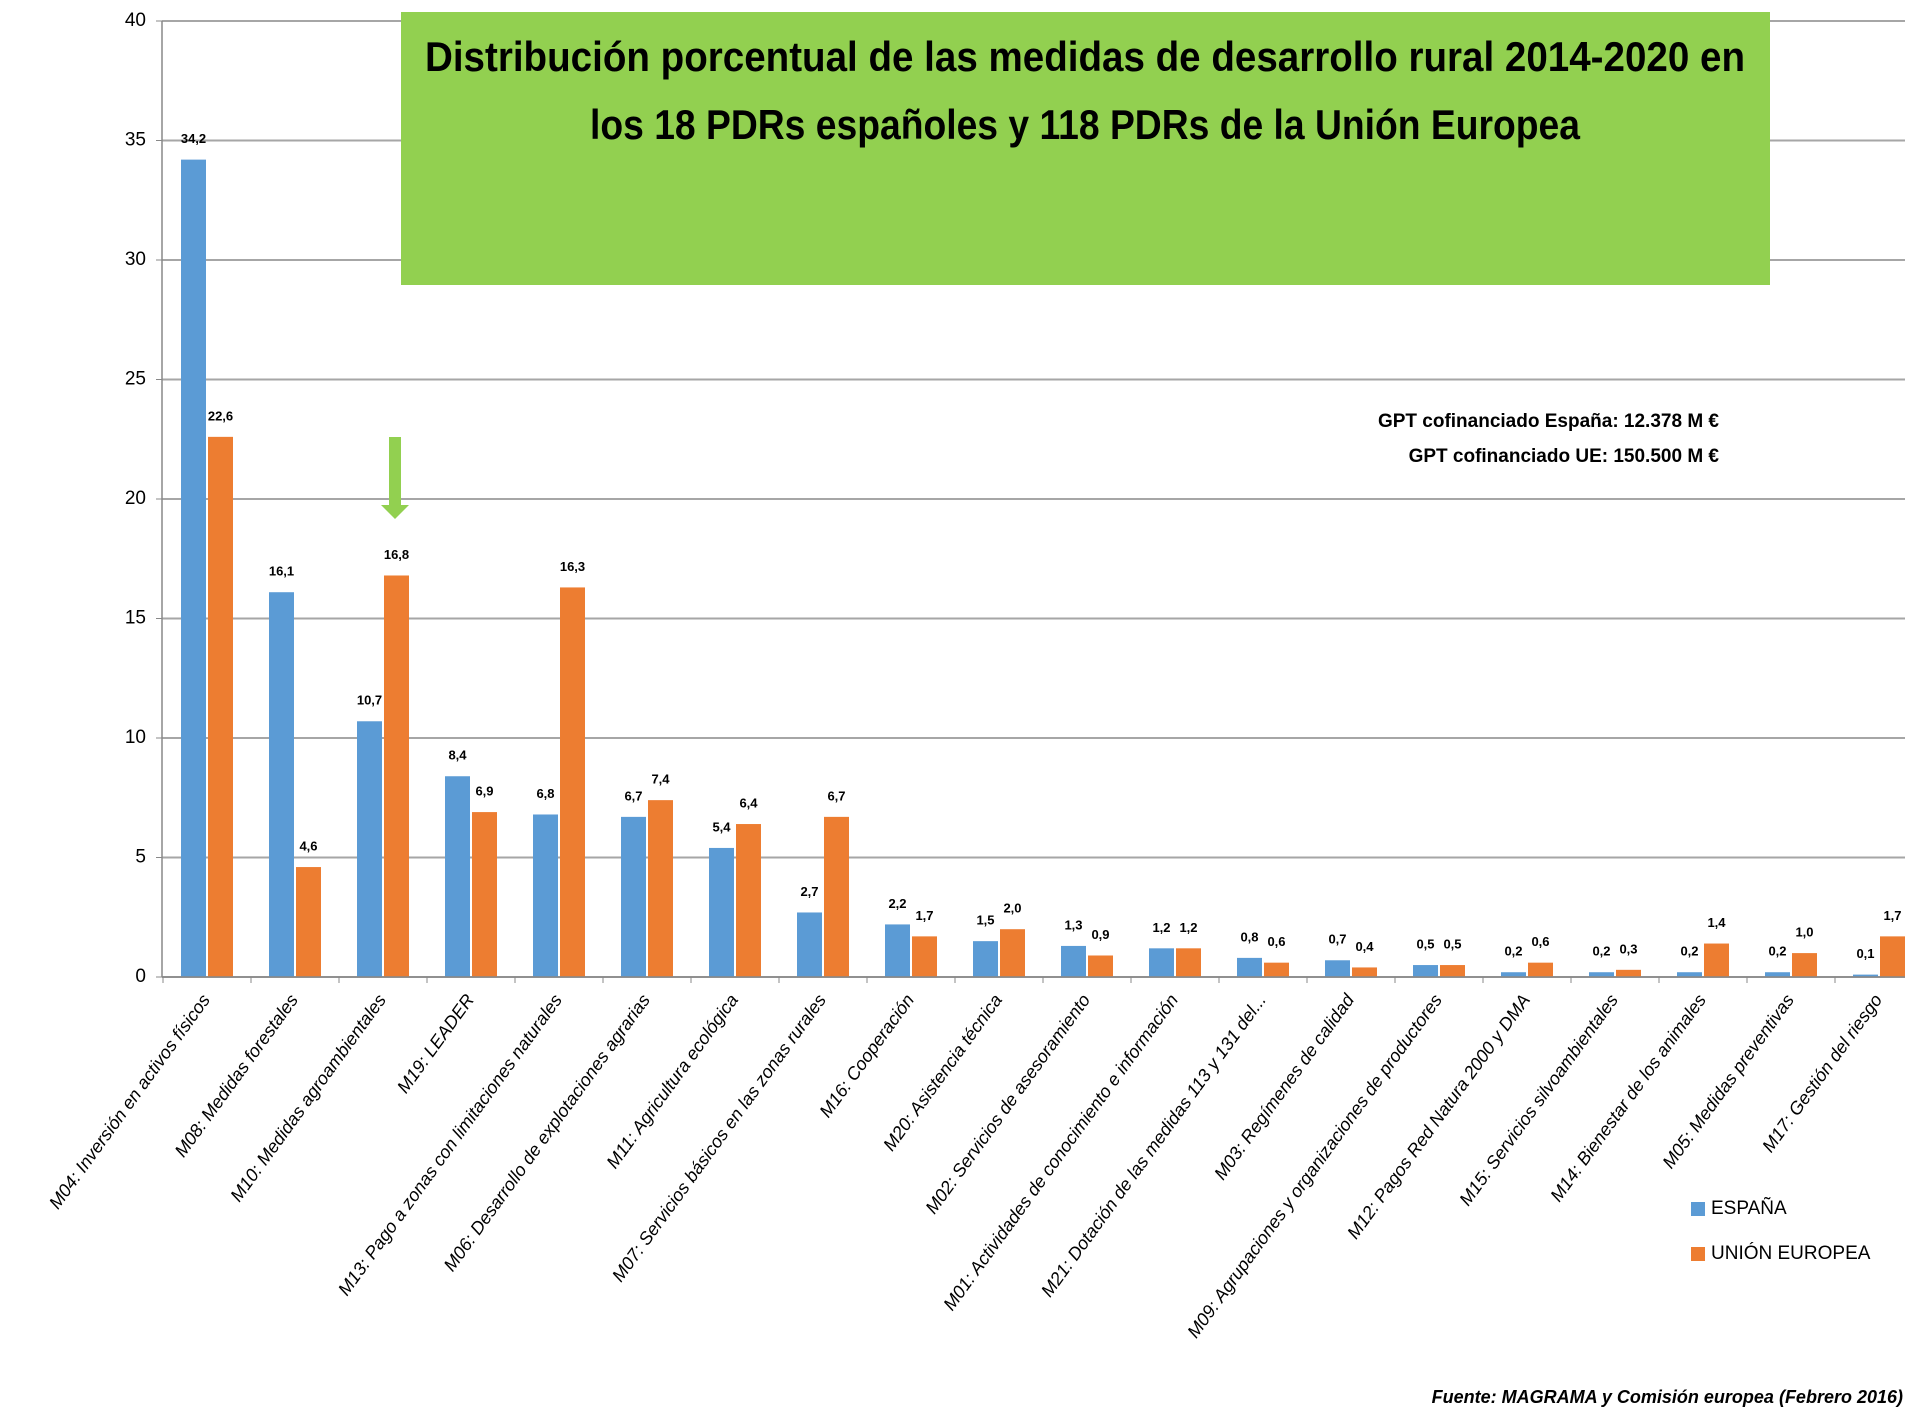 Image resolution: width=1905 pixels, height=1412 pixels. I want to click on value-label: 2,2, so click(897, 903).